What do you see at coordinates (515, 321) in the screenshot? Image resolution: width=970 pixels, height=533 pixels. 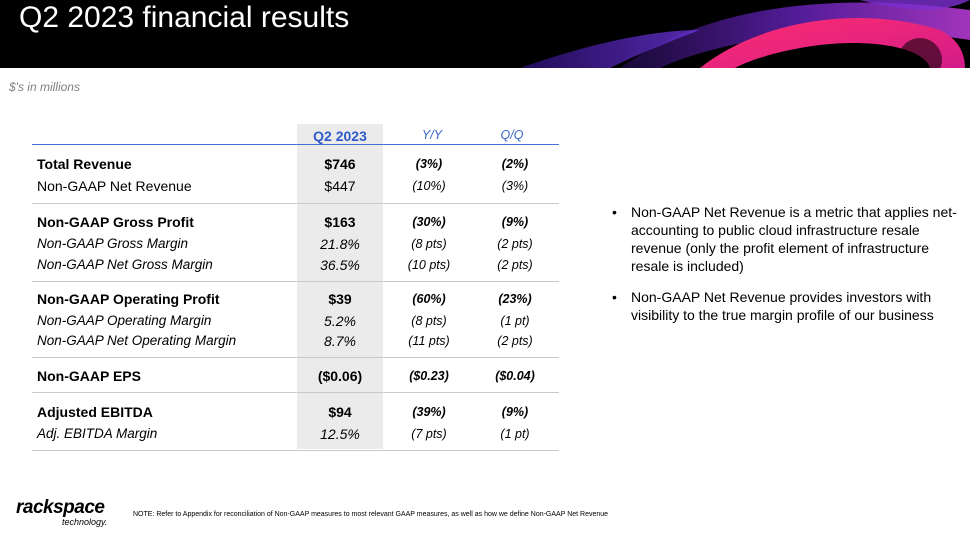 I see `row-qq-operating-margin: (1 pt)` at bounding box center [515, 321].